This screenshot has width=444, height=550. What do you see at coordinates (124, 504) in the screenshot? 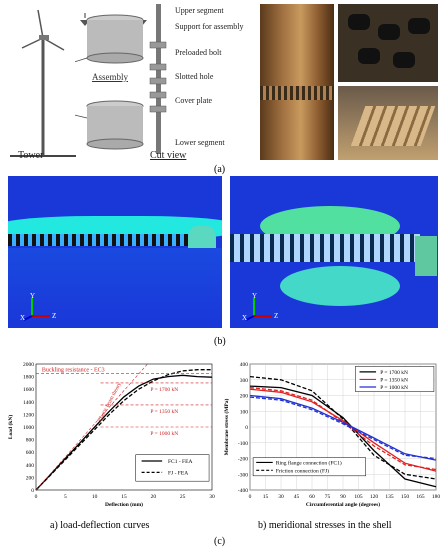
I see `x-axis-label: Deflection (mm)` at bounding box center [124, 504].